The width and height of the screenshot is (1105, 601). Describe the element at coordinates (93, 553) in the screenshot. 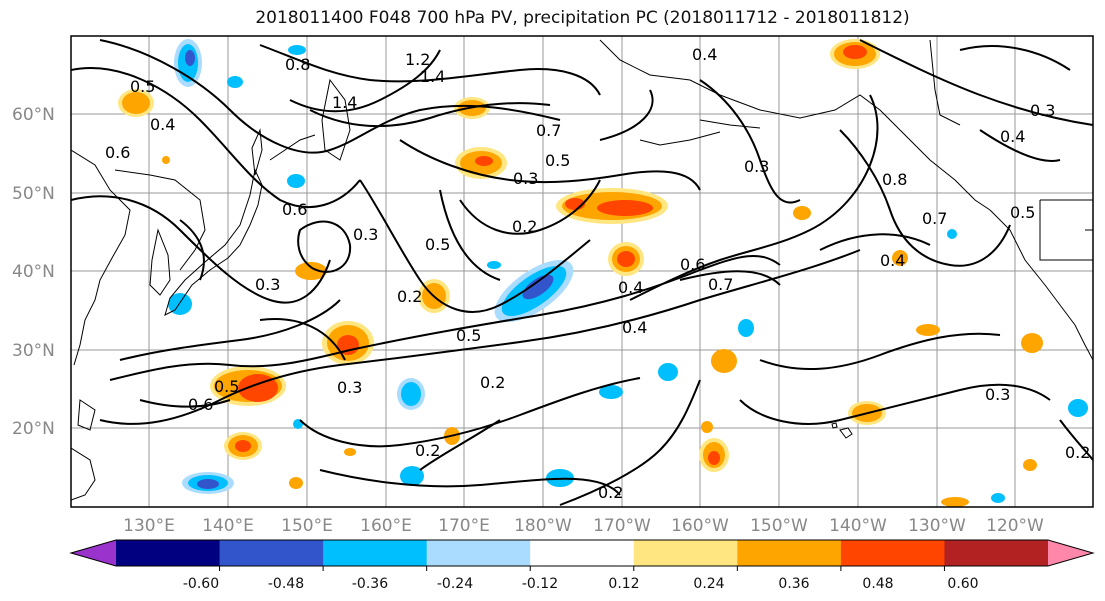

I see `colorbar-extend-low` at that location.